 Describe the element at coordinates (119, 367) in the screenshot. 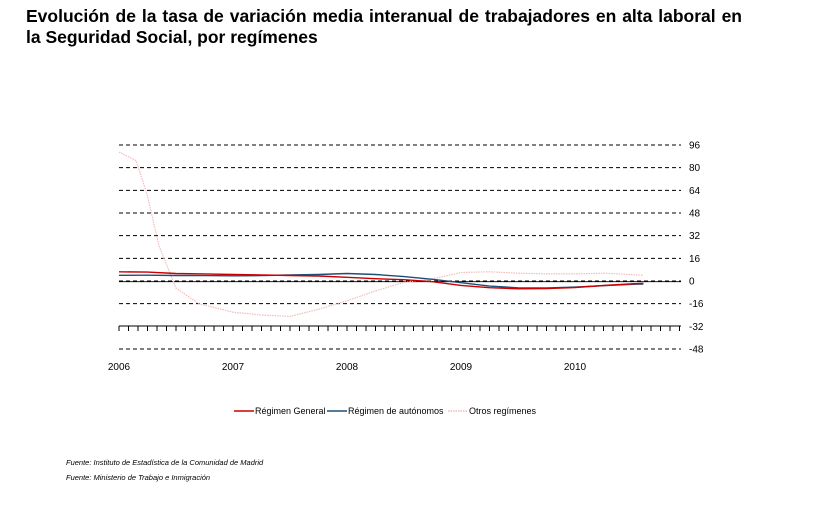

I see `x-tick-label: 2006` at that location.